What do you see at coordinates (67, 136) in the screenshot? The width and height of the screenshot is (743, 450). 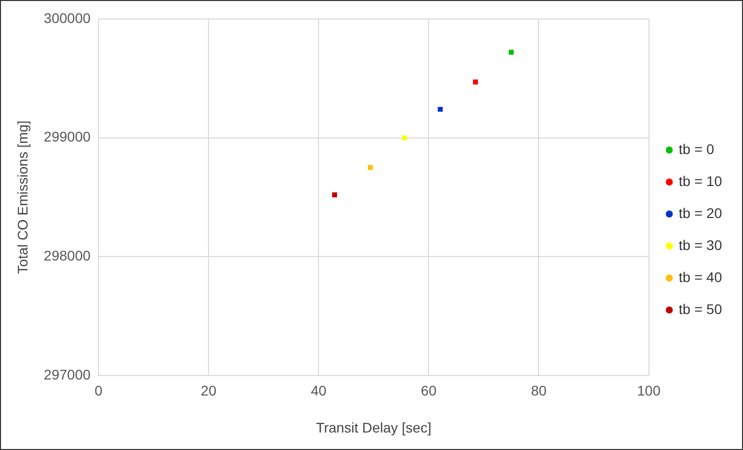 I see `y-tick-label: 299000` at bounding box center [67, 136].